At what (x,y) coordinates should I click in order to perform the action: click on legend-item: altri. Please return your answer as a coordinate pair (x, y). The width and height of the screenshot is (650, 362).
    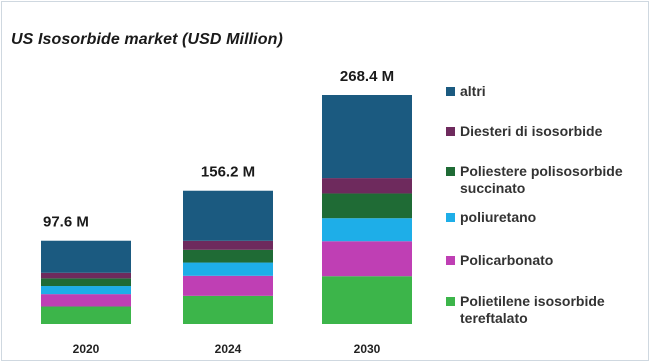
    Looking at the image, I should click on (483, 91).